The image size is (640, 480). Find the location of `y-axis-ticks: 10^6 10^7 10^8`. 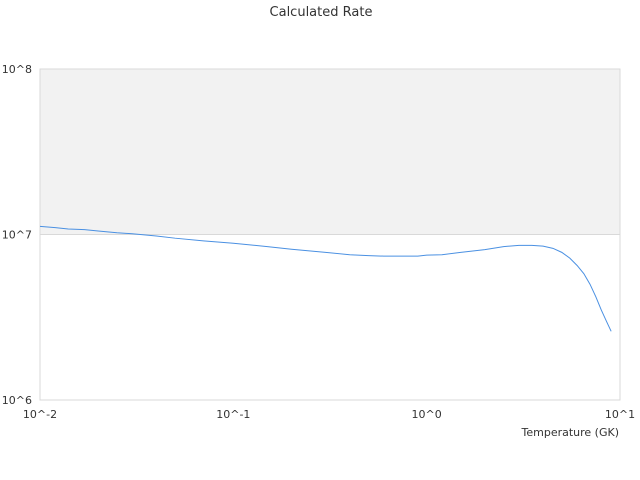

y-axis-ticks: 10^6 10^7 10^8 is located at coordinates (17, 235).